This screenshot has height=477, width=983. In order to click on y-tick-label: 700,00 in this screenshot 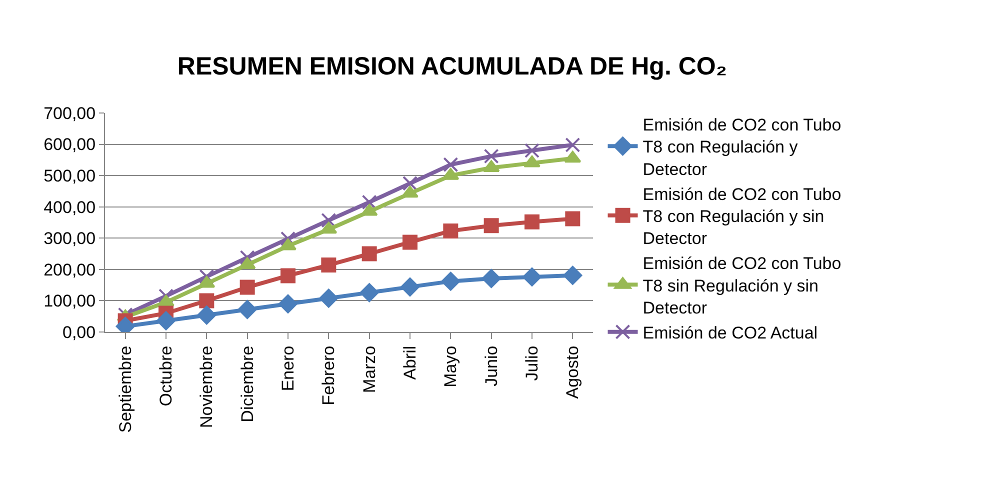, I will do `click(70, 113)`.